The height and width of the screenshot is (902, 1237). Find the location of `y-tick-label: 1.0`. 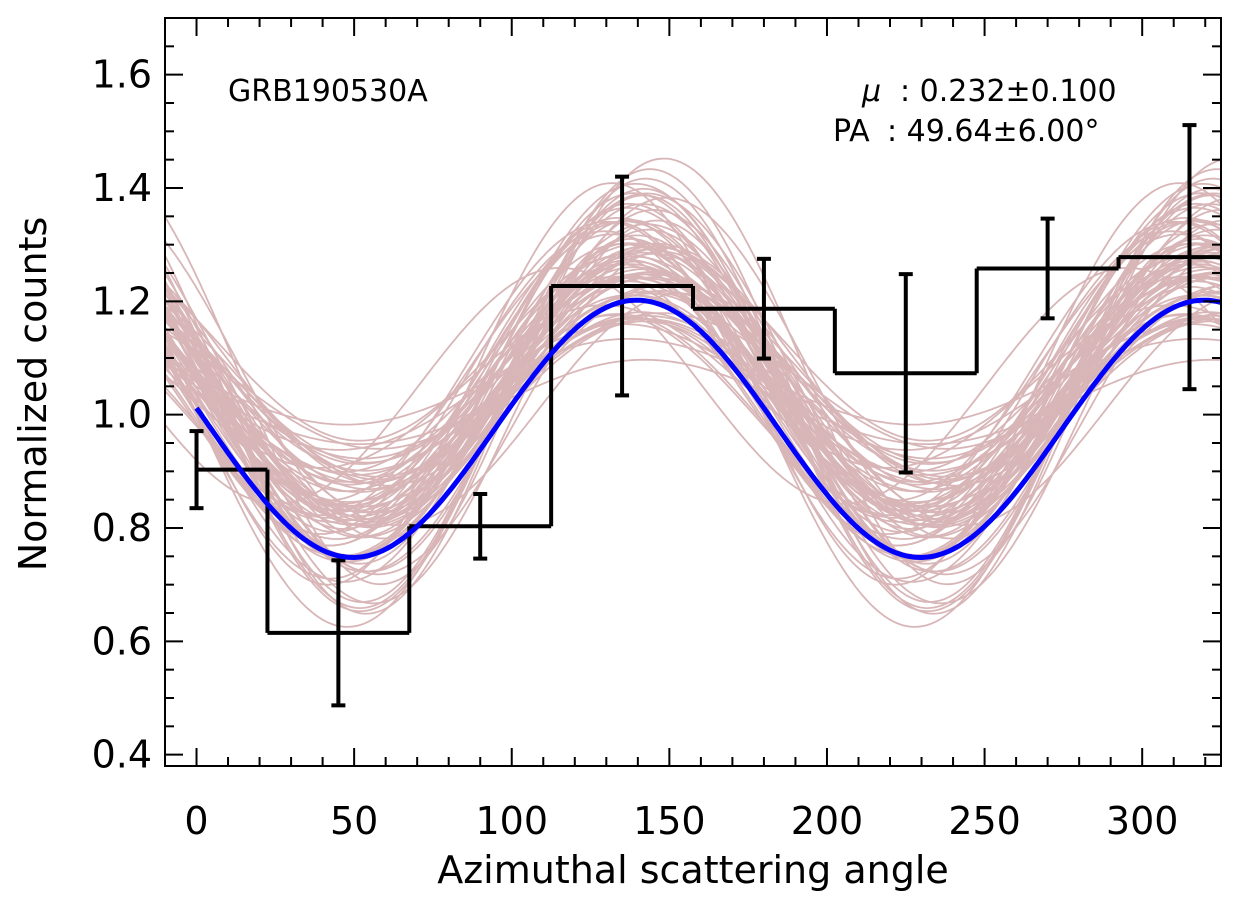

y-tick-label: 1.0 is located at coordinates (122, 415).